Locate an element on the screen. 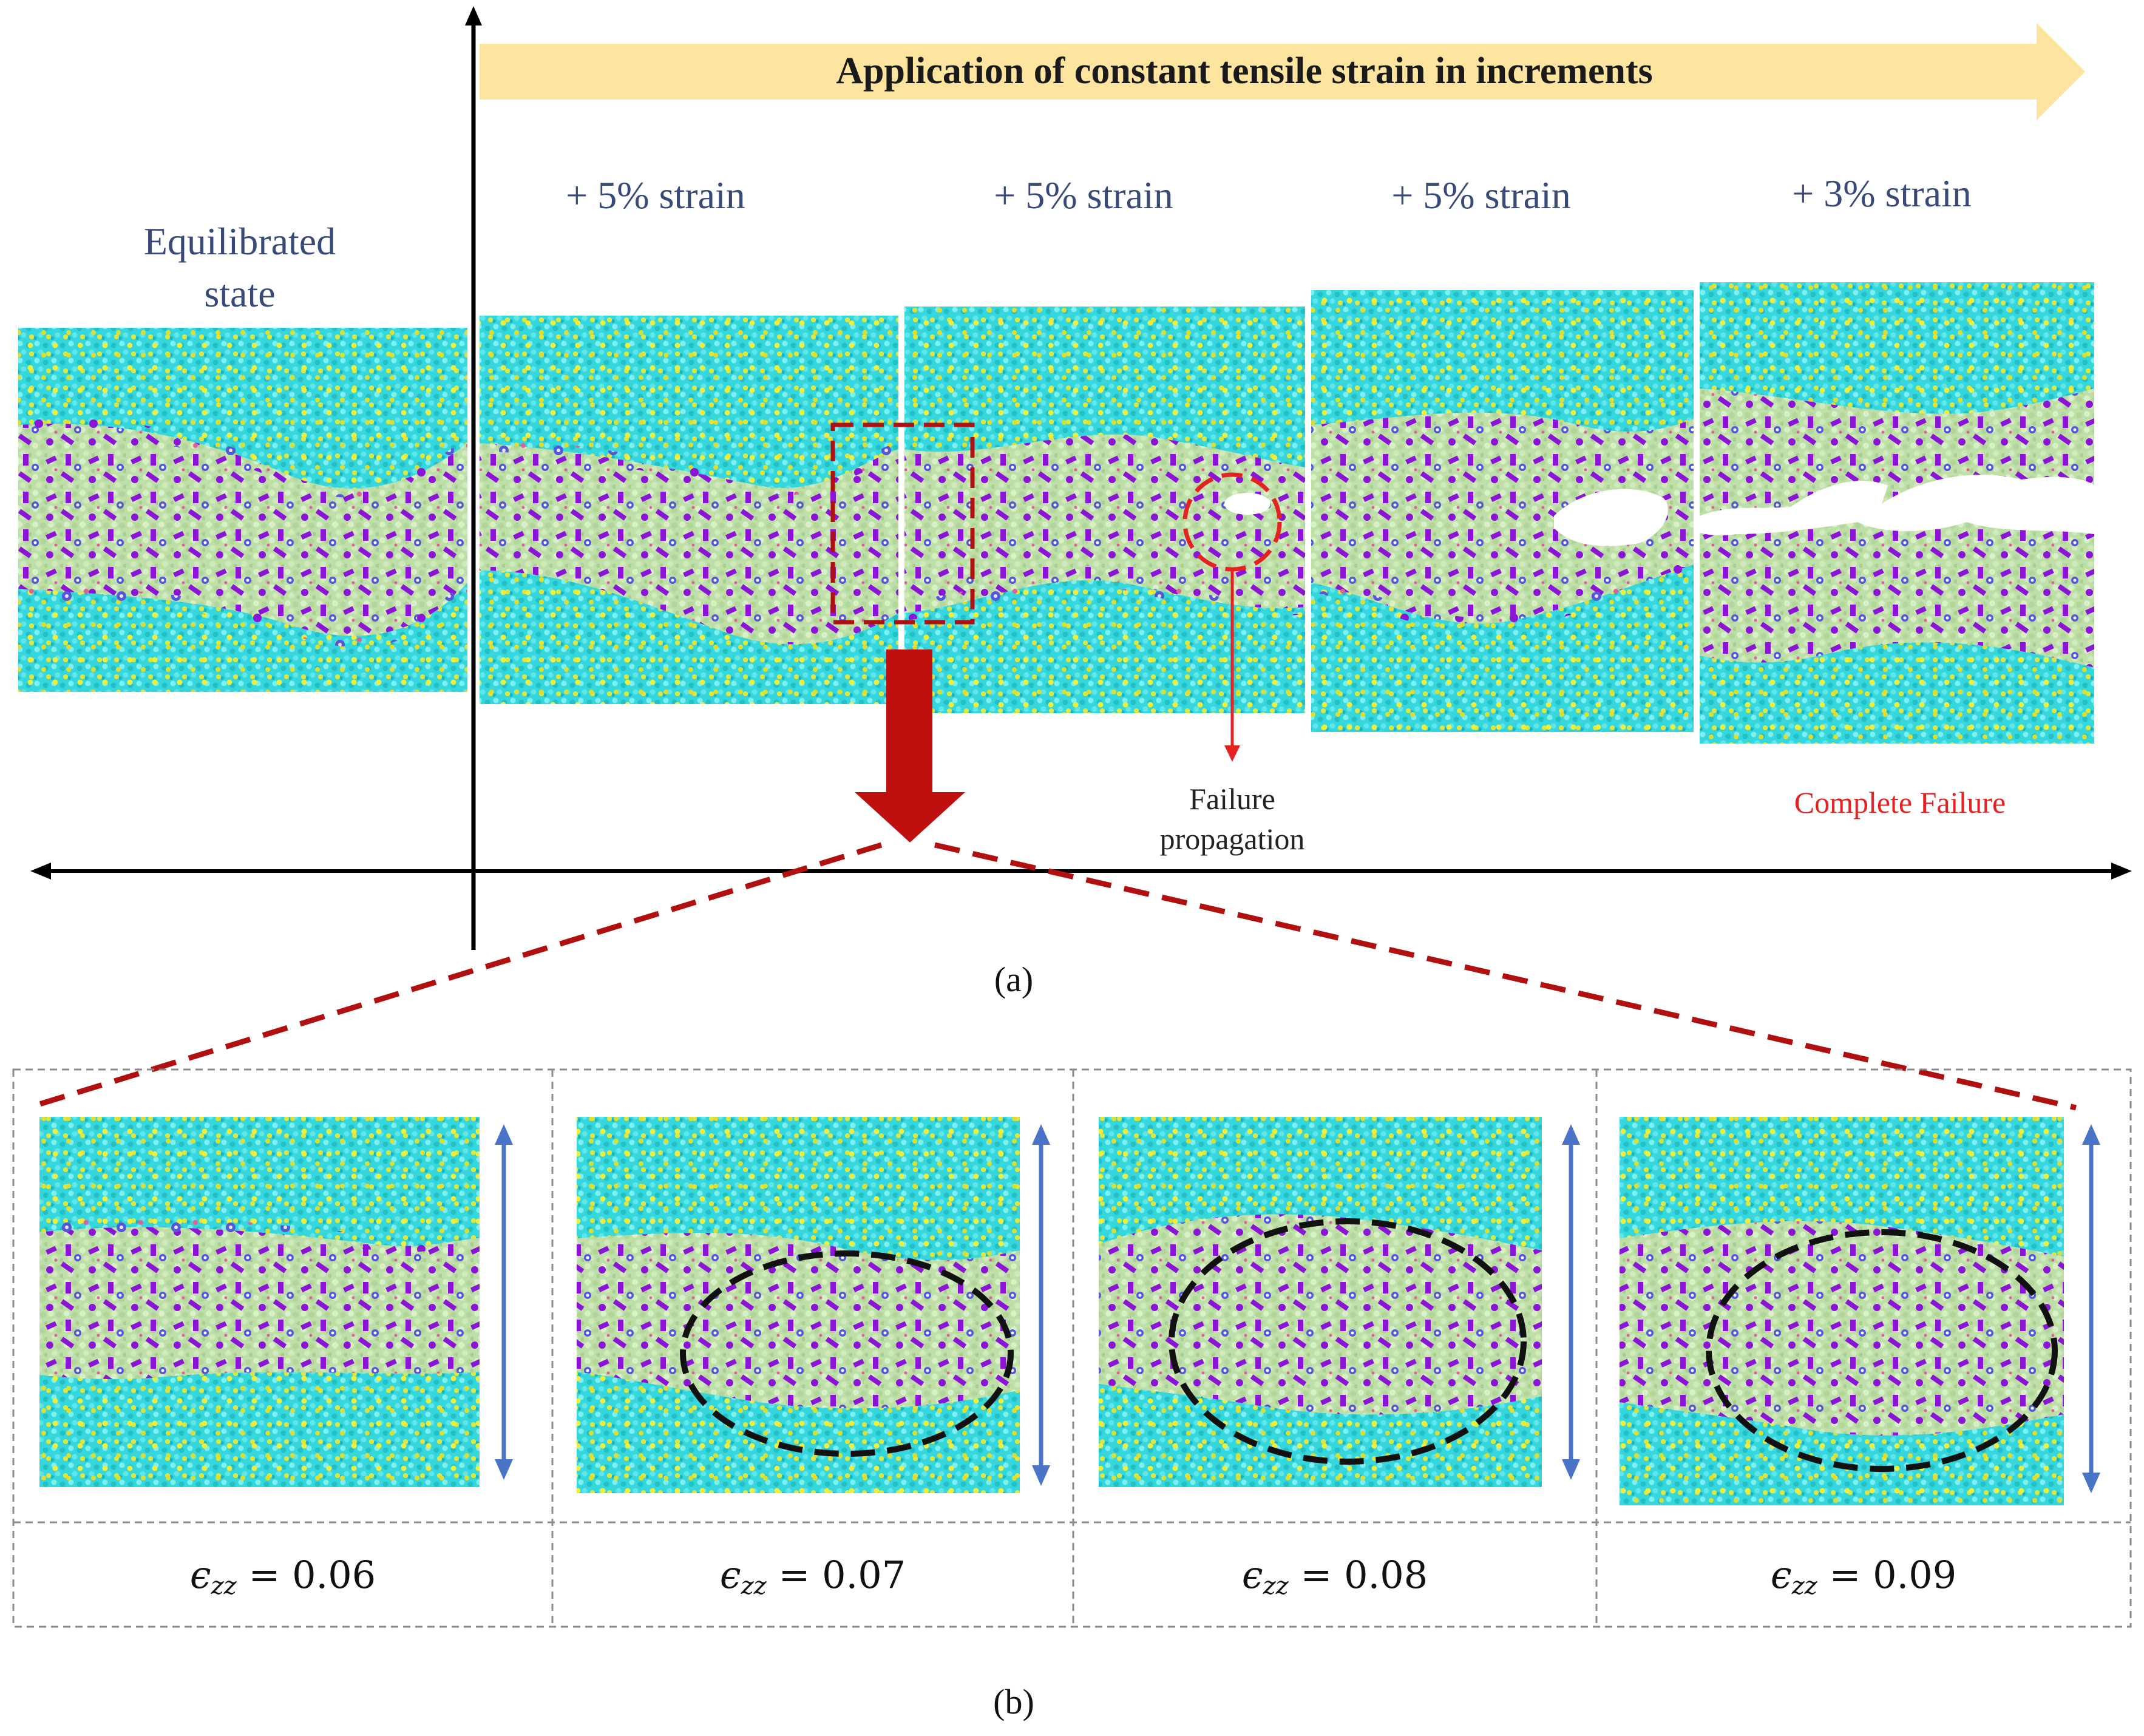 The width and height of the screenshot is (2144, 1736). complete-failure-label: Complete Failure is located at coordinates (1900, 802).